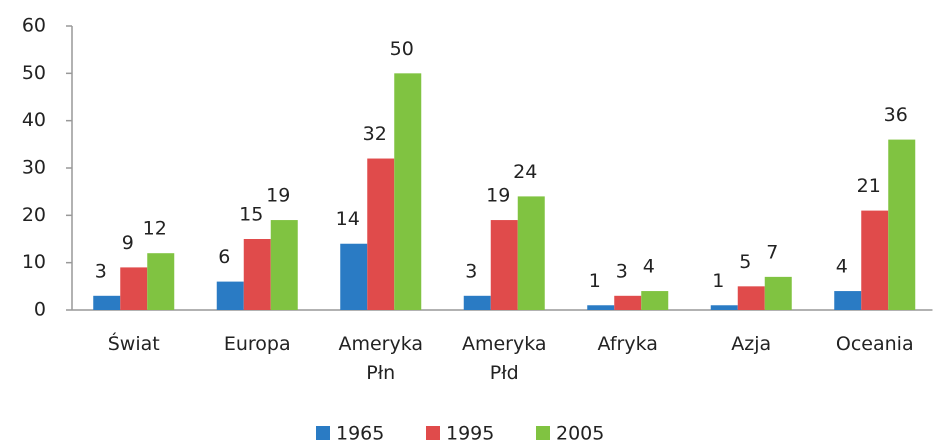 This screenshot has height=444, width=938. What do you see at coordinates (869, 186) in the screenshot?
I see `data-label: 21` at bounding box center [869, 186].